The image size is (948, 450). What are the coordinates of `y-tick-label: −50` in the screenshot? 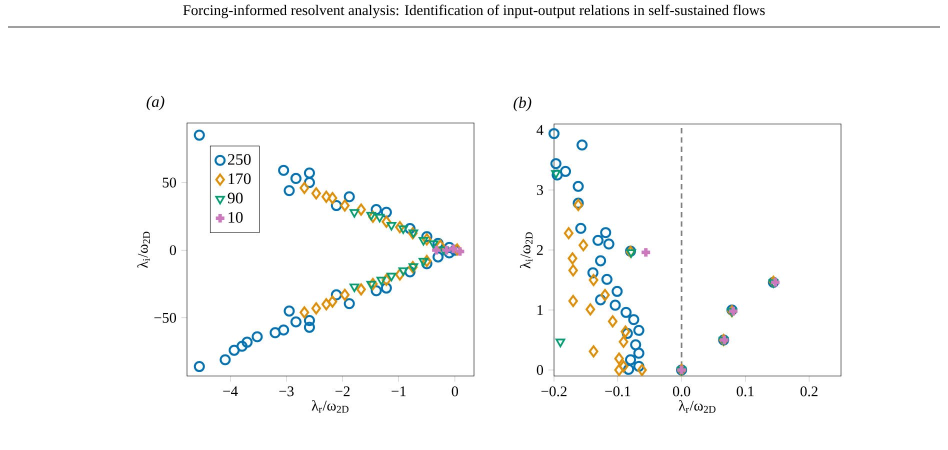 It's located at (165, 317).